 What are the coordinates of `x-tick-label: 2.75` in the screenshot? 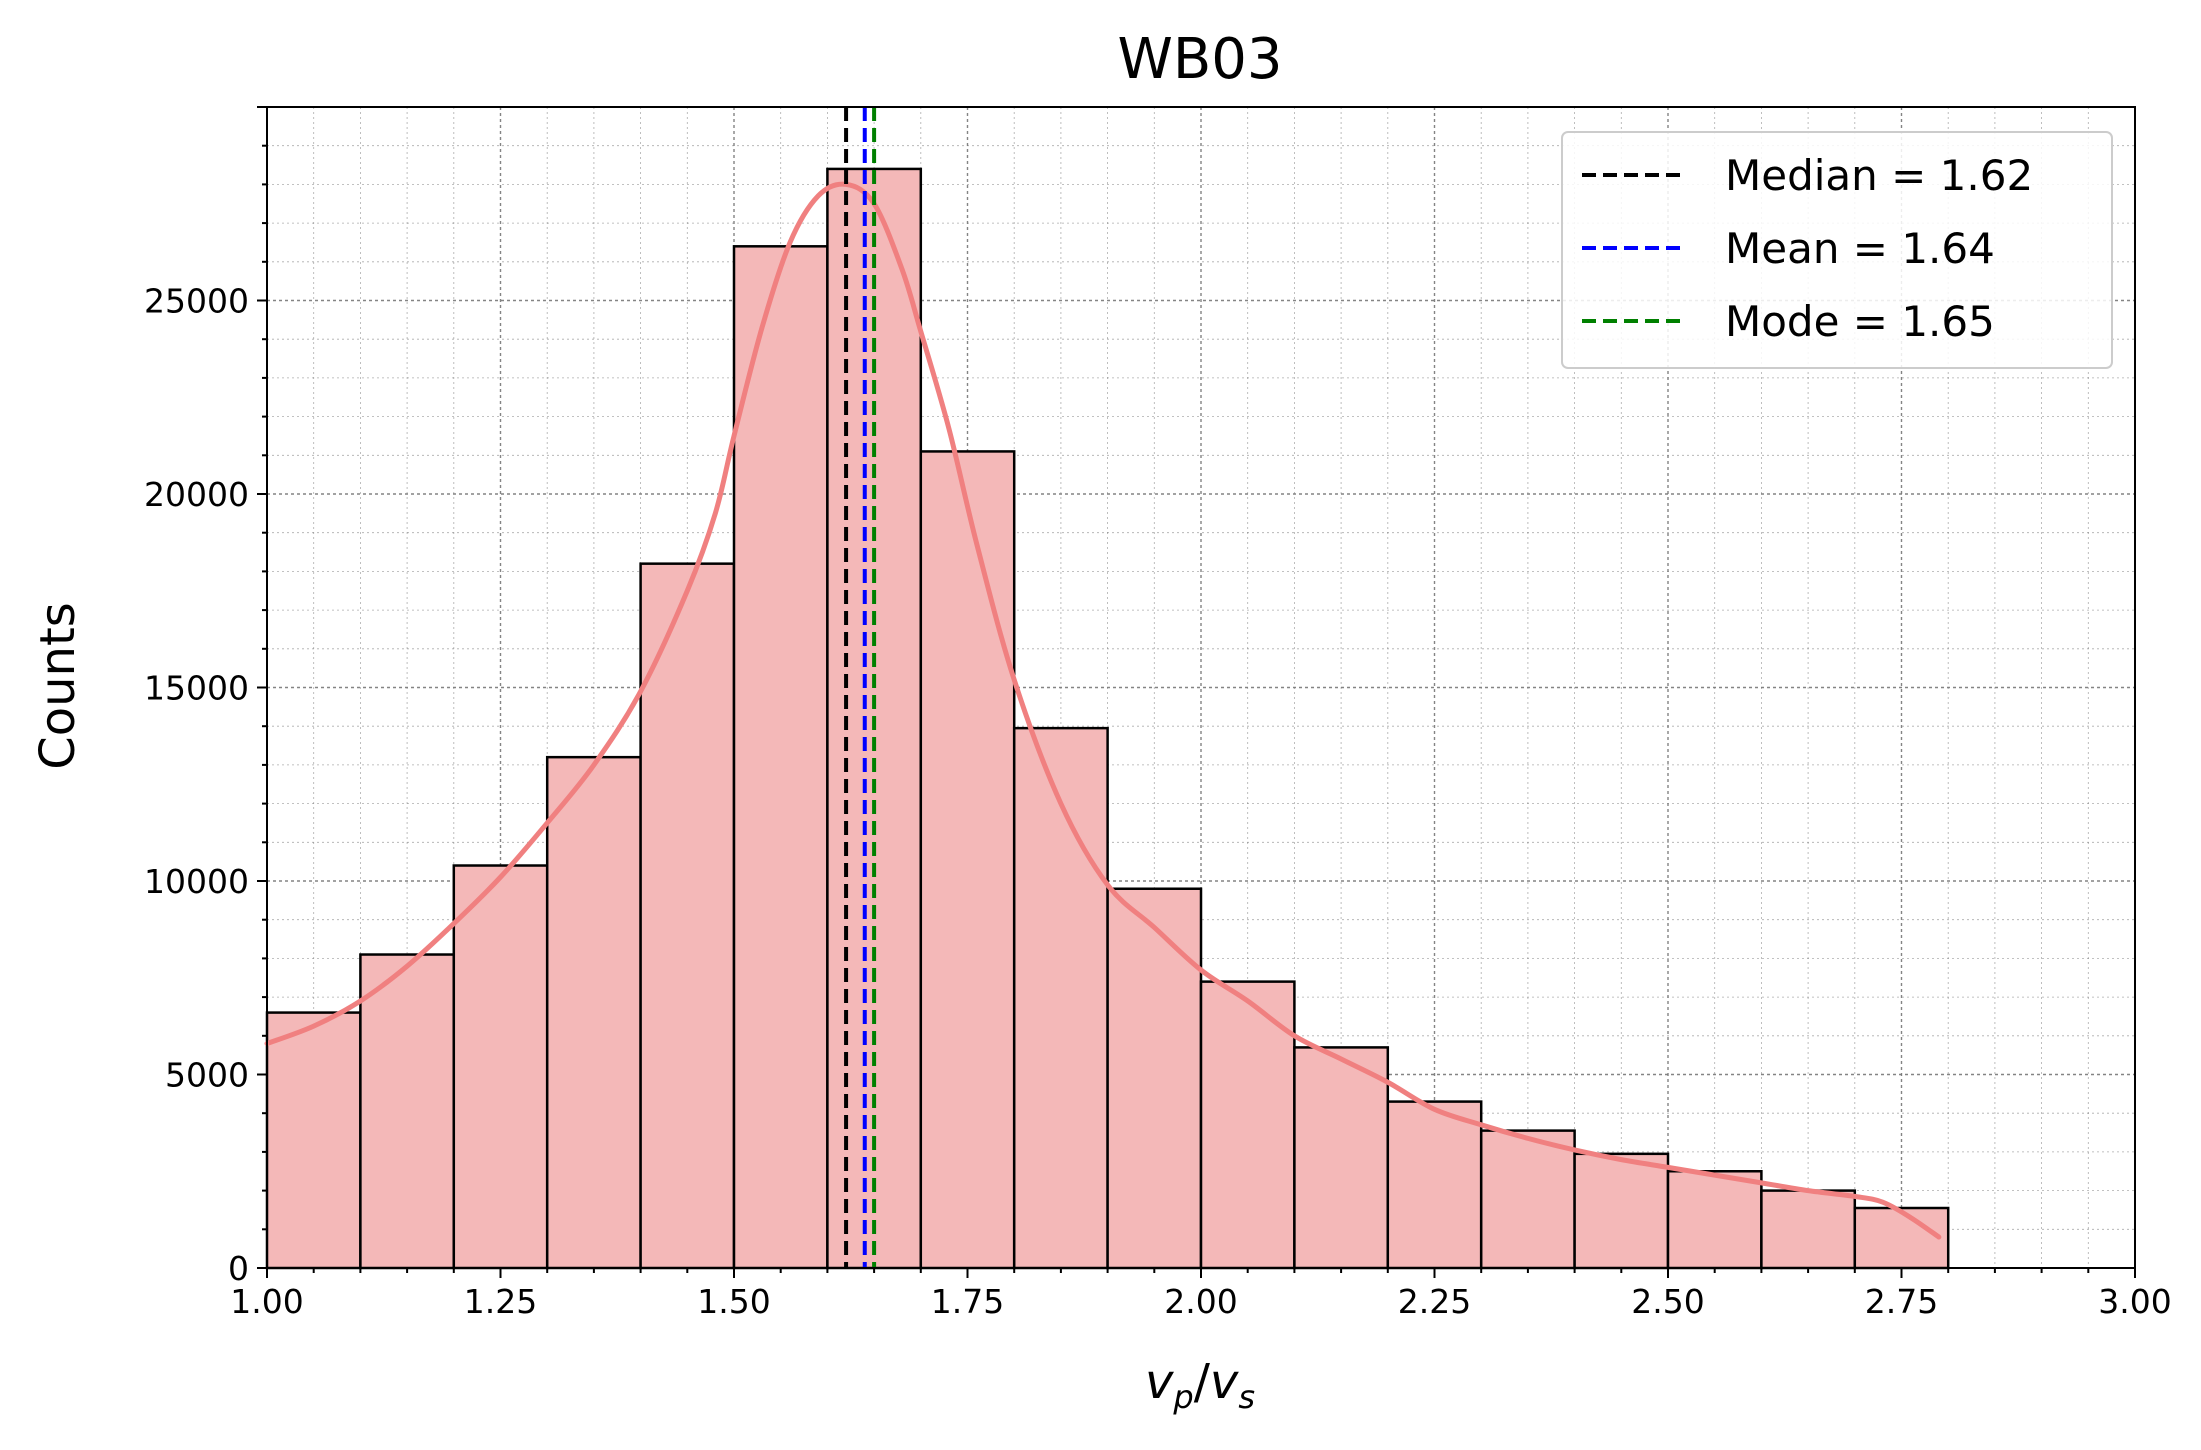 It's located at (1901, 1301).